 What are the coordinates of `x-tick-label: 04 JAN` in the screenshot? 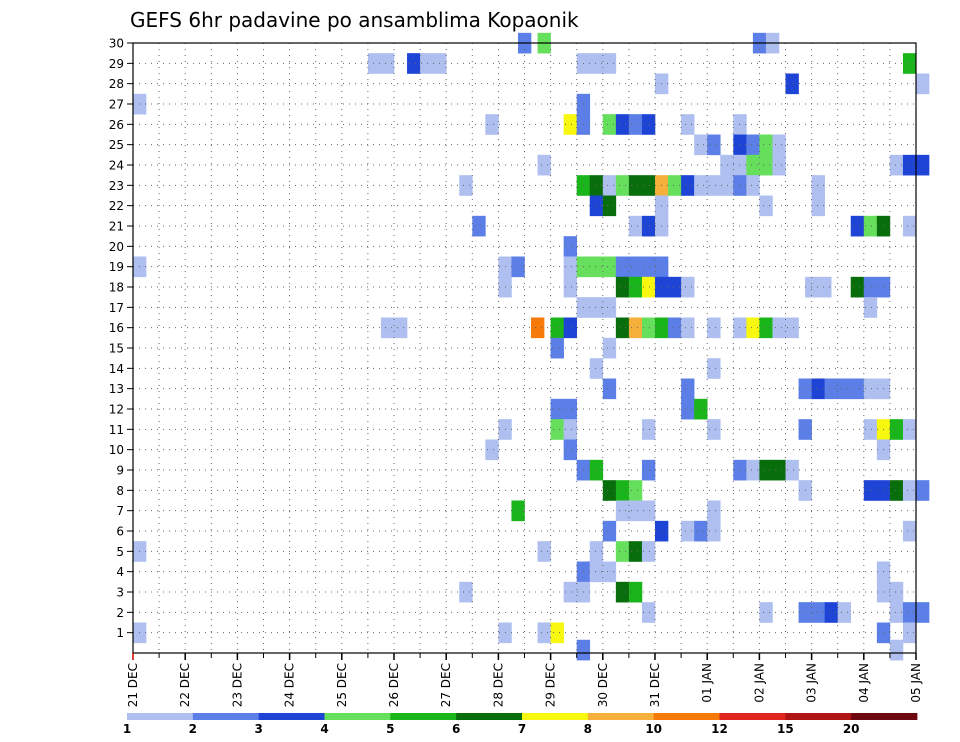 It's located at (864, 683).